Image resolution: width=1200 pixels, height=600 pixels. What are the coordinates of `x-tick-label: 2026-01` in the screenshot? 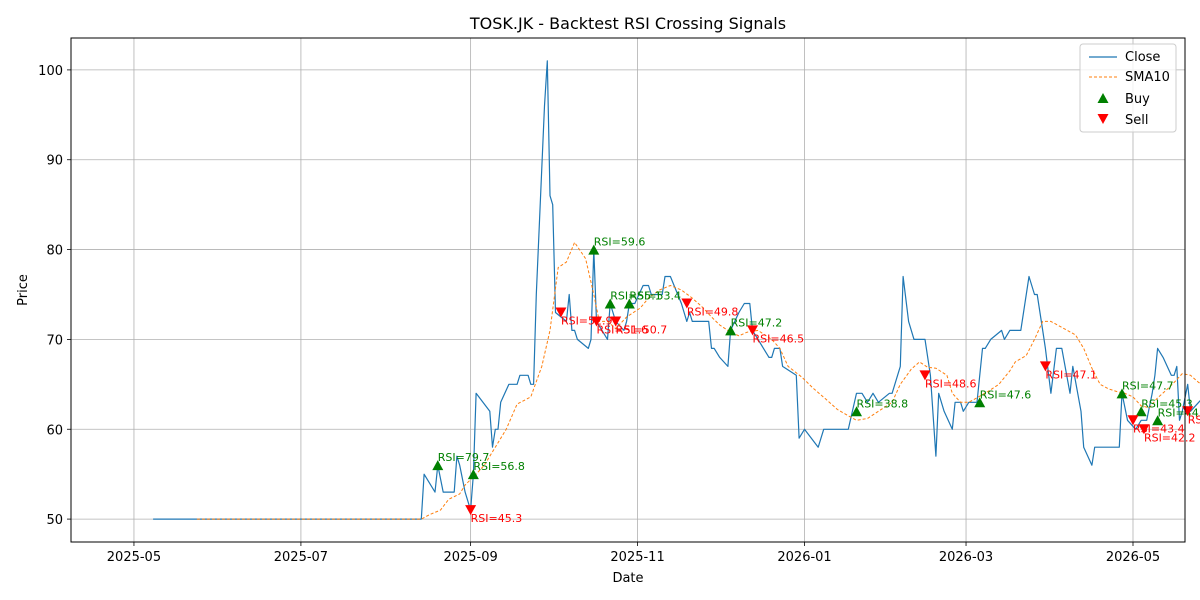 It's located at (804, 557).